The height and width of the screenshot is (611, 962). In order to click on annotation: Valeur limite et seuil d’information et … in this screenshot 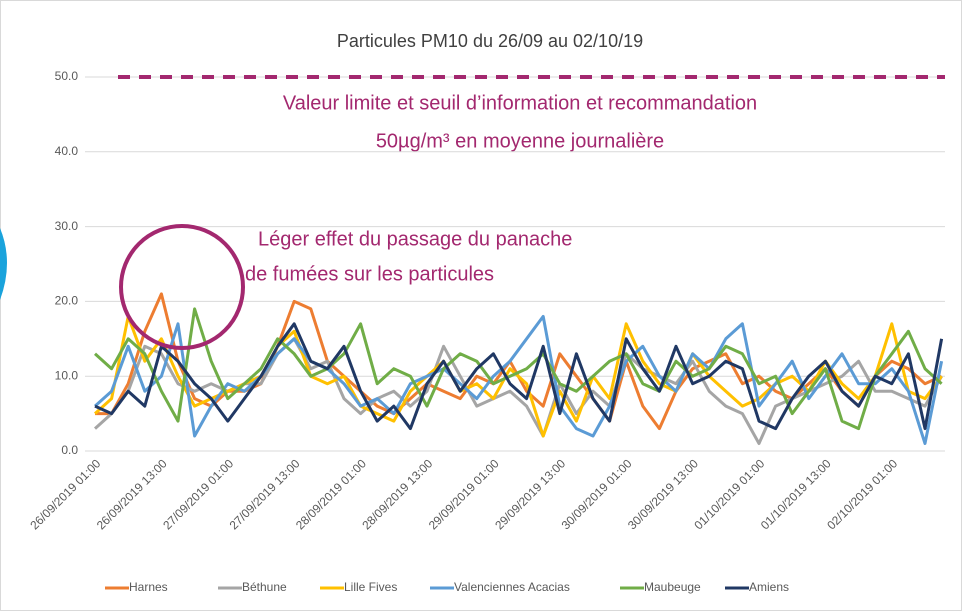, I will do `click(520, 103)`.